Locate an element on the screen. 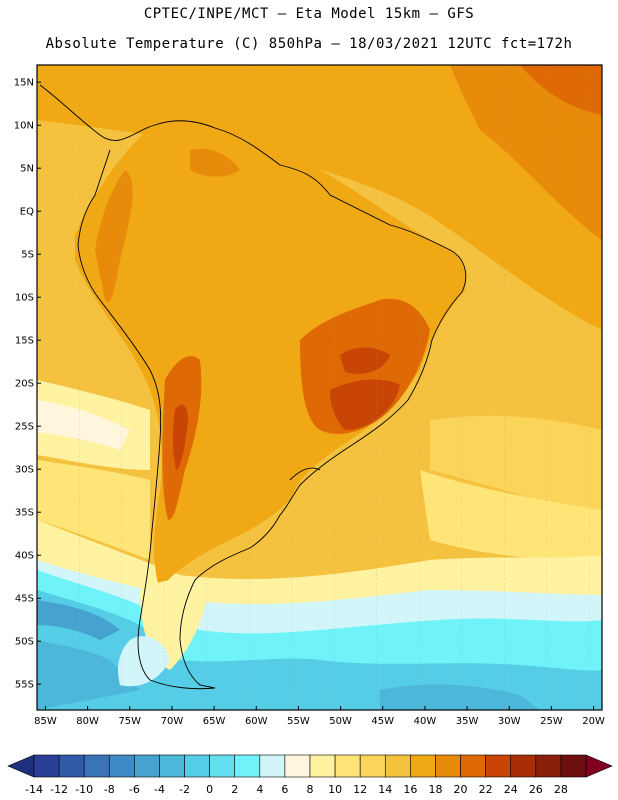 The image size is (618, 800). lon-label: 80W is located at coordinates (87, 721).